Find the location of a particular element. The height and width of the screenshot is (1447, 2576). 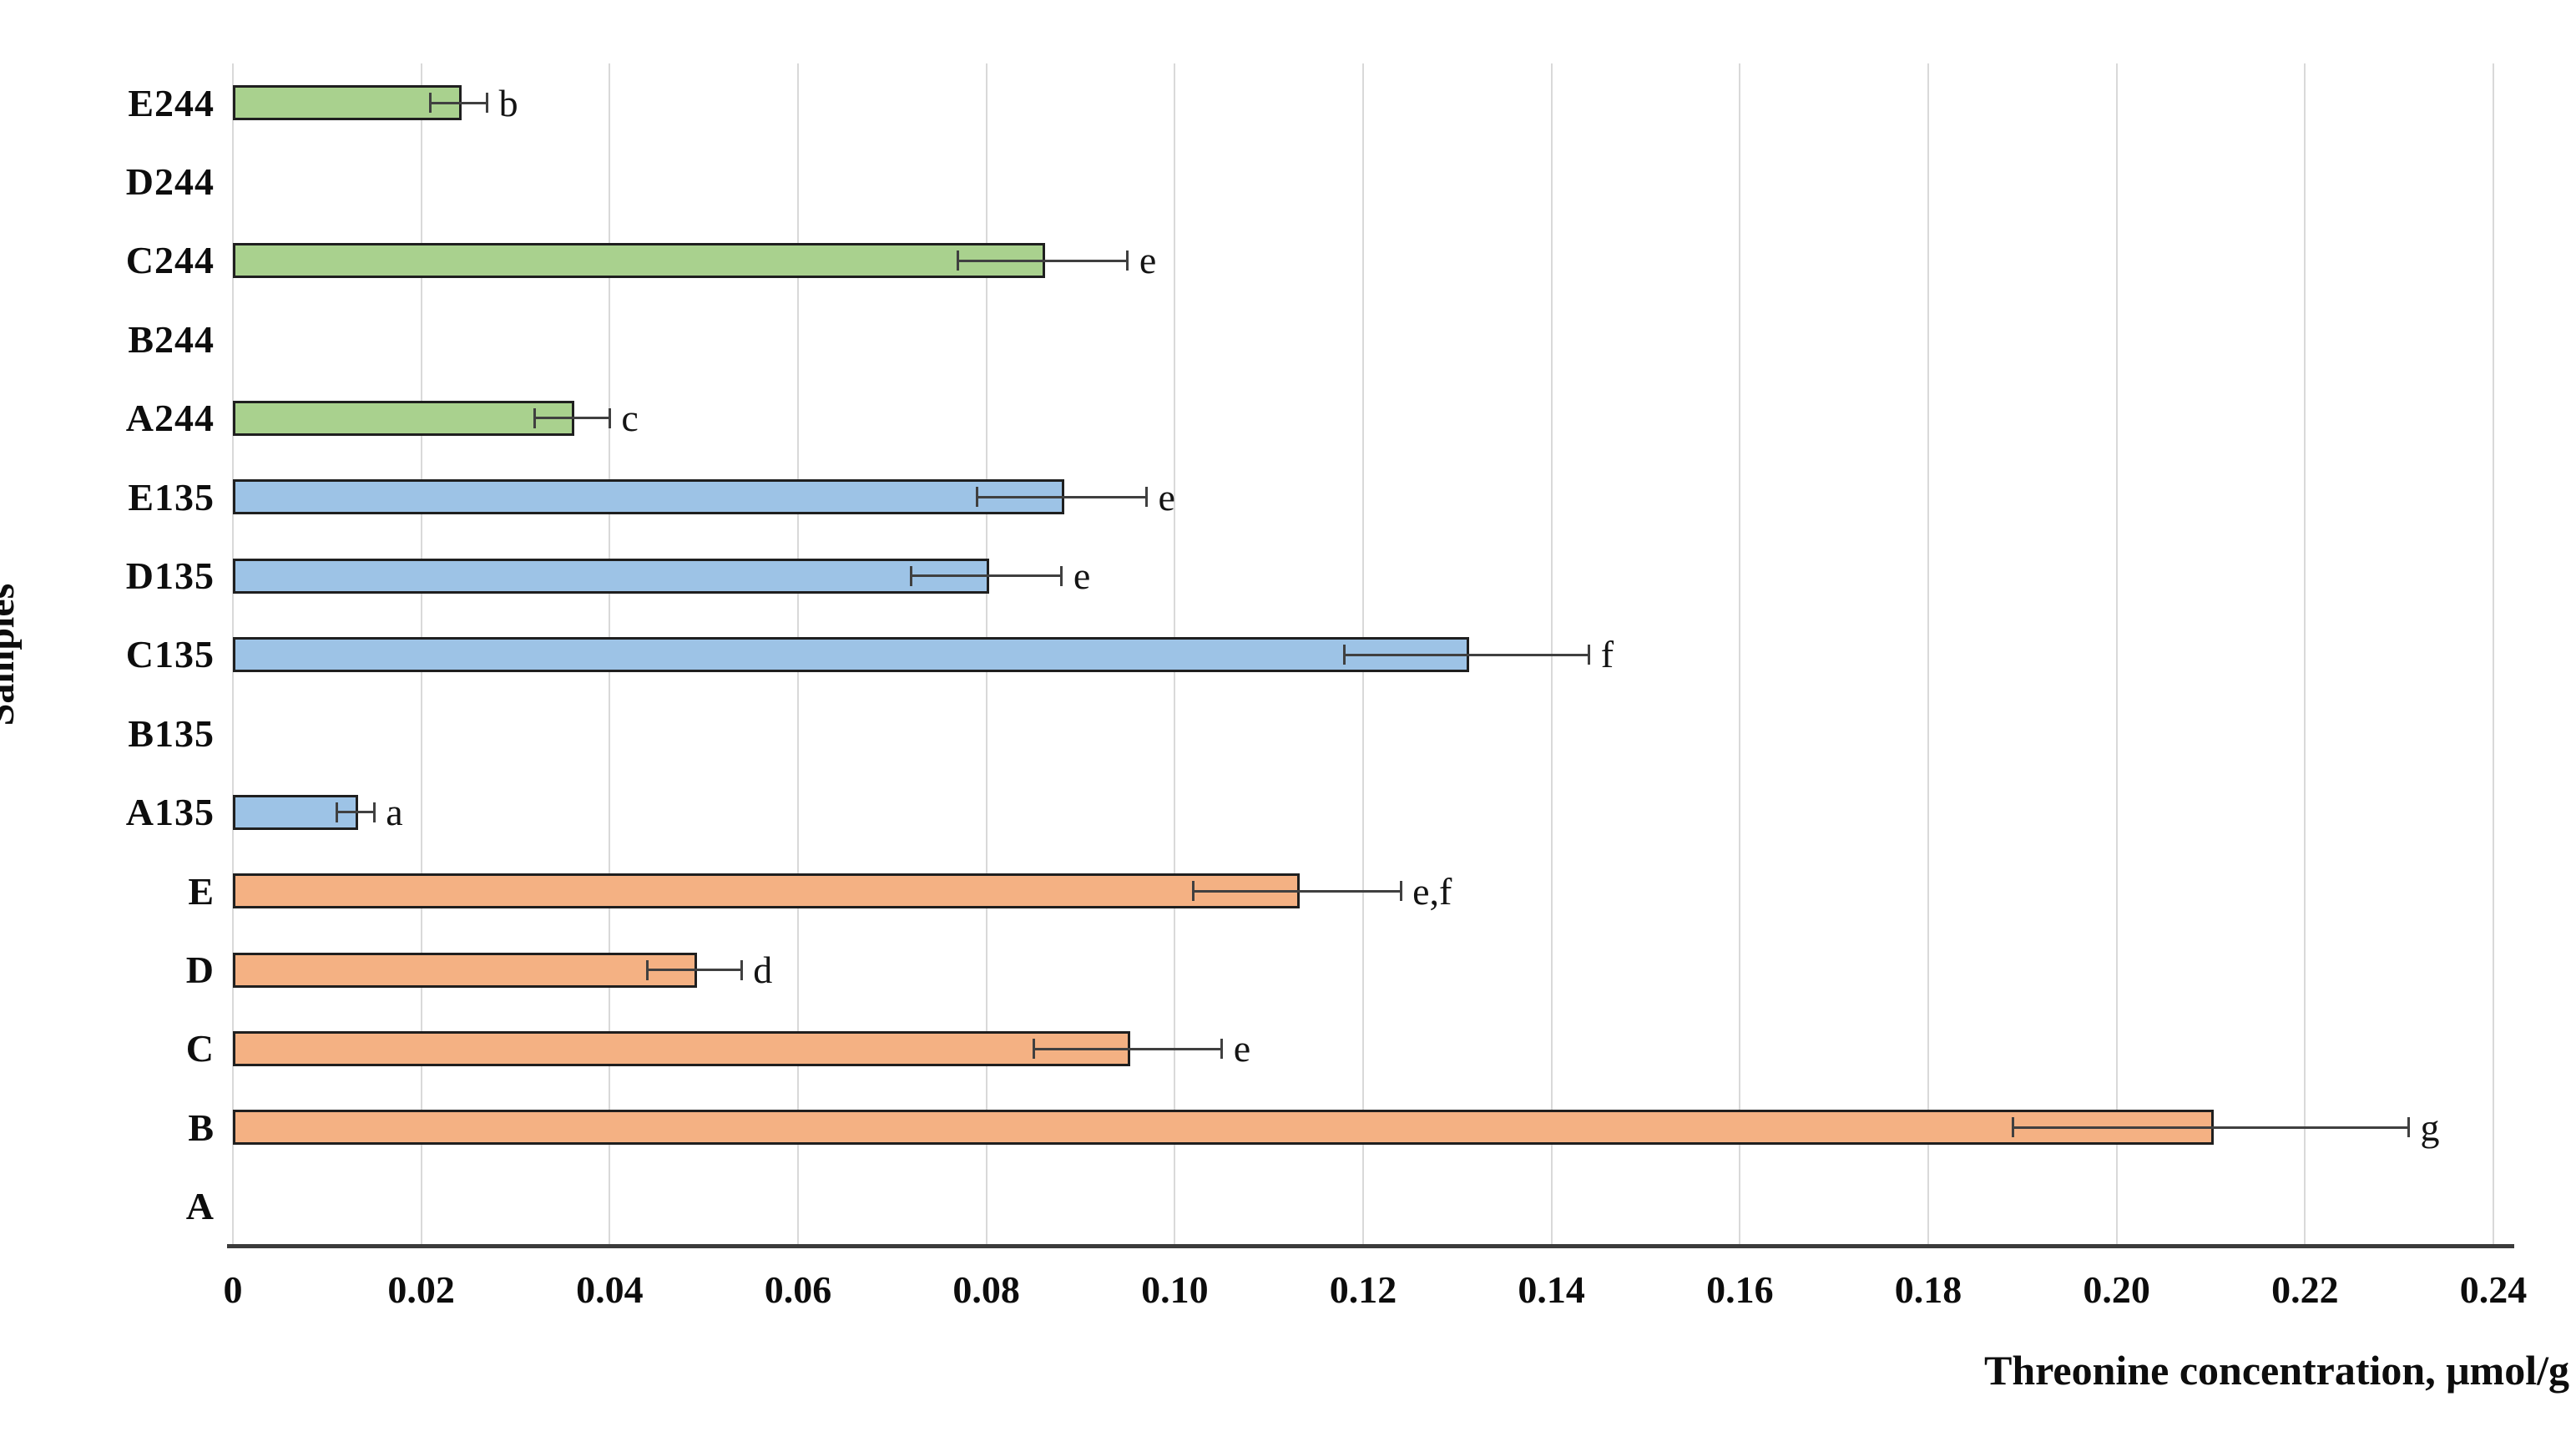

x-tick-label: 0.14 is located at coordinates (1551, 1289).